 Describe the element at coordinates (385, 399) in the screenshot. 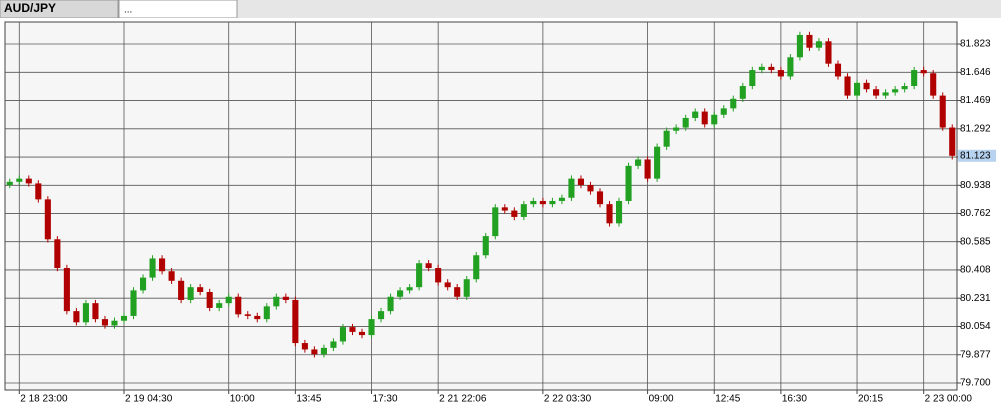

I see `x-tick-label: 17:30` at that location.